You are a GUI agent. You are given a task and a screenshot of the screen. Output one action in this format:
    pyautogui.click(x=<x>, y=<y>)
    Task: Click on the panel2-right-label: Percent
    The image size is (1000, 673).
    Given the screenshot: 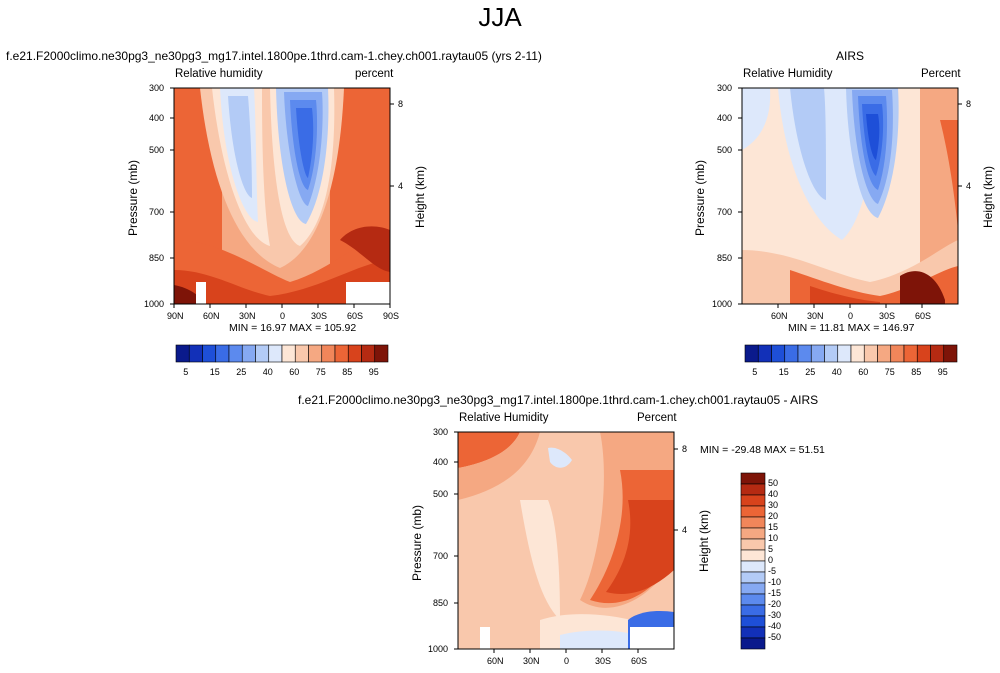 What is the action you would take?
    pyautogui.click(x=941, y=74)
    